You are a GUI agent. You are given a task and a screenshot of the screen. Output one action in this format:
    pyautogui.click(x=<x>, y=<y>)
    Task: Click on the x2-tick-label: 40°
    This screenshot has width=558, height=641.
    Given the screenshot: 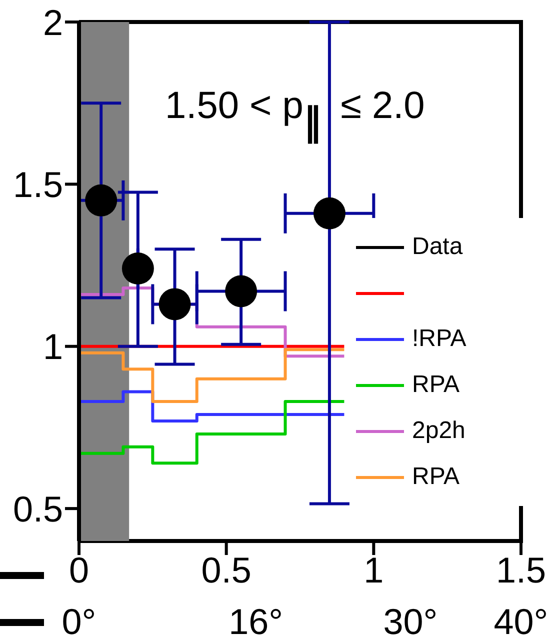 What is the action you would take?
    pyautogui.click(x=521, y=621)
    